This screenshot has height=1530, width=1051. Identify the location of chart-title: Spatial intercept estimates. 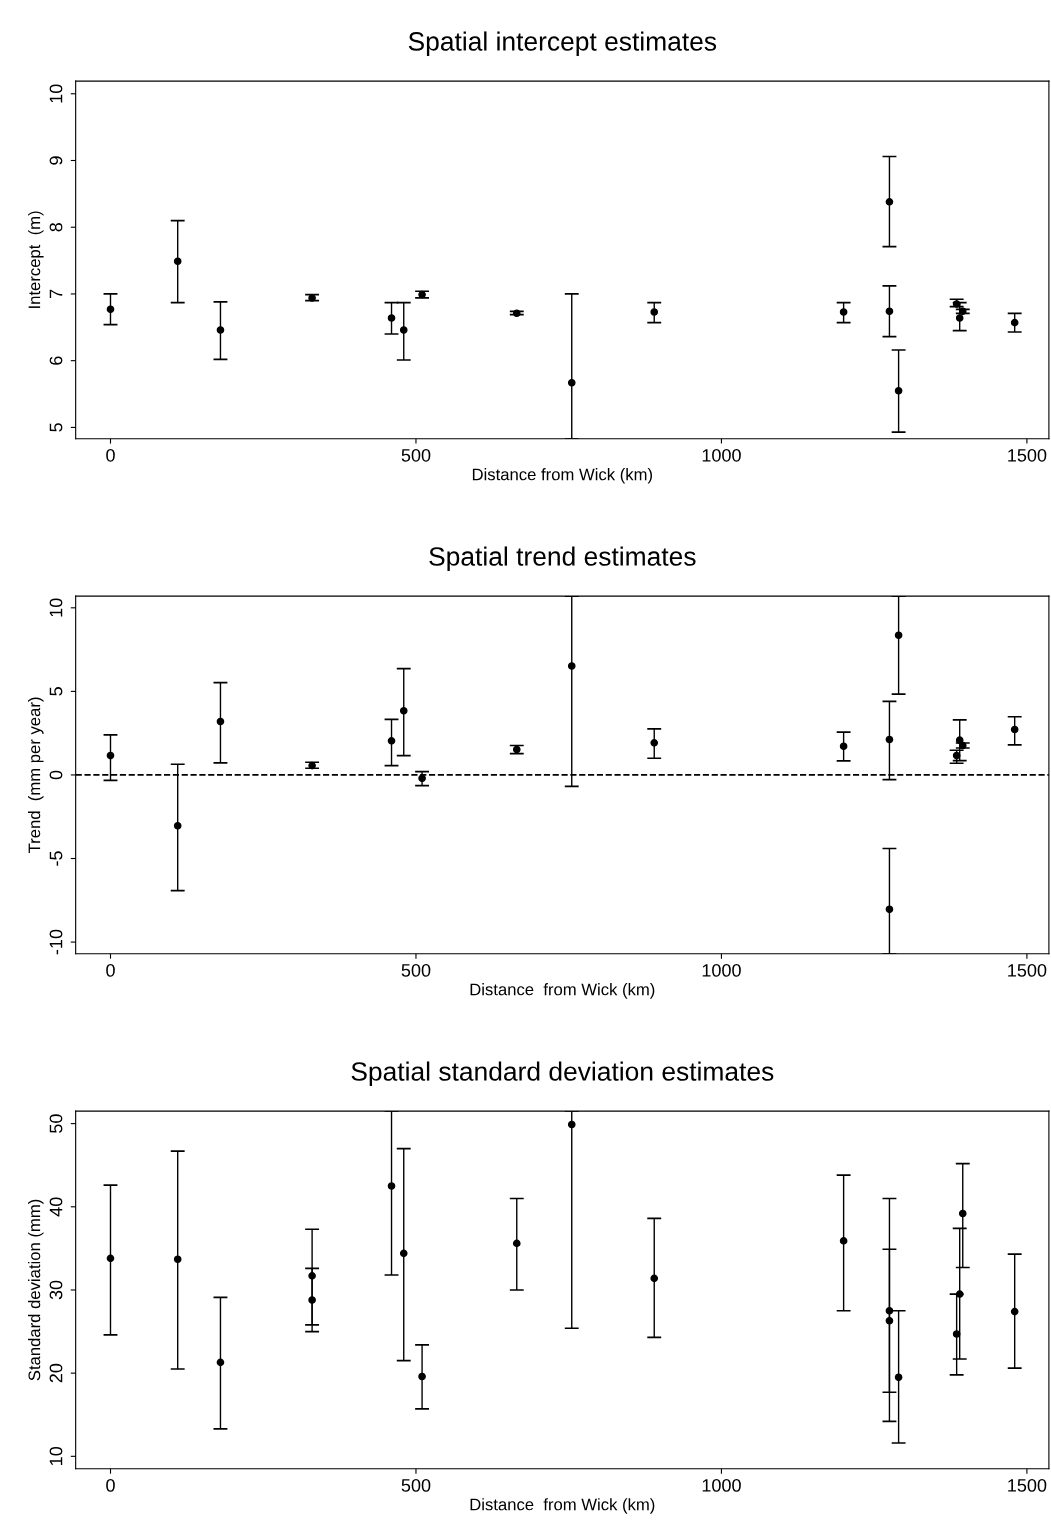
(562, 44).